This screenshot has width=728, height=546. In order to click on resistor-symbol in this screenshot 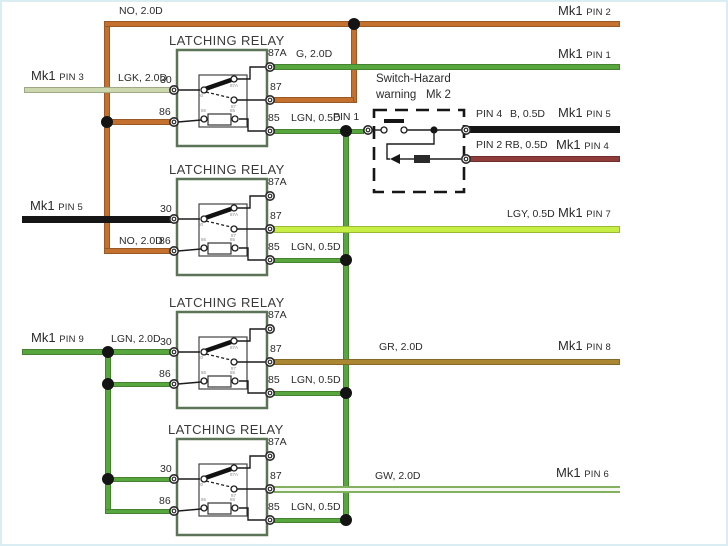, I will do `click(422, 159)`.